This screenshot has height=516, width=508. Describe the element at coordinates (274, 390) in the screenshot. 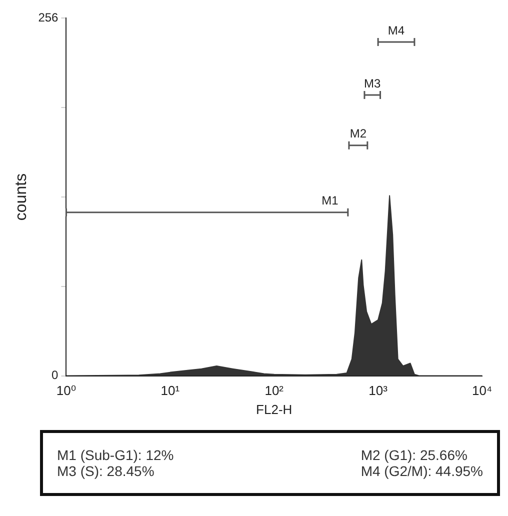

I see `x-tick-label: 10²` at that location.